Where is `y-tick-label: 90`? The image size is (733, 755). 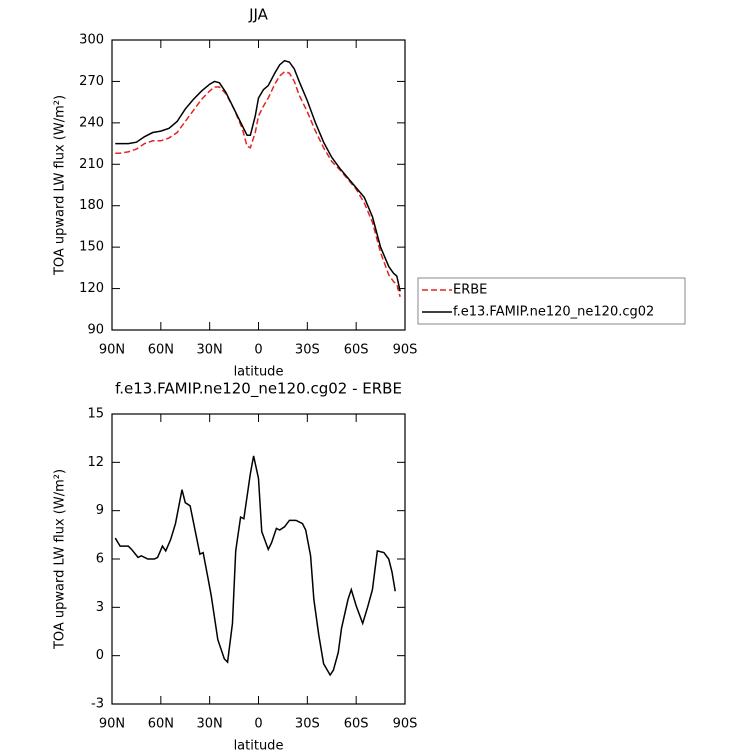 y-tick-label: 90 is located at coordinates (95, 330).